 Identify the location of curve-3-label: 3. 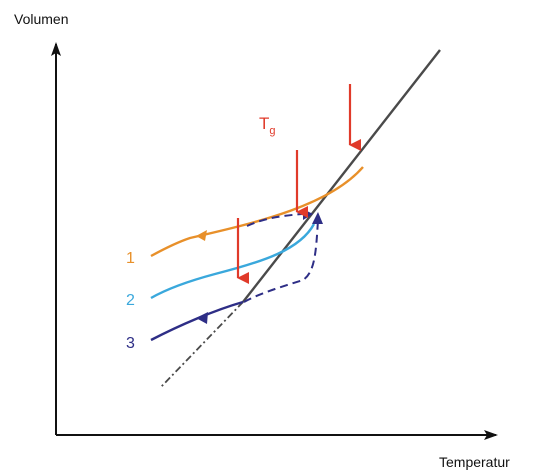
(130, 343).